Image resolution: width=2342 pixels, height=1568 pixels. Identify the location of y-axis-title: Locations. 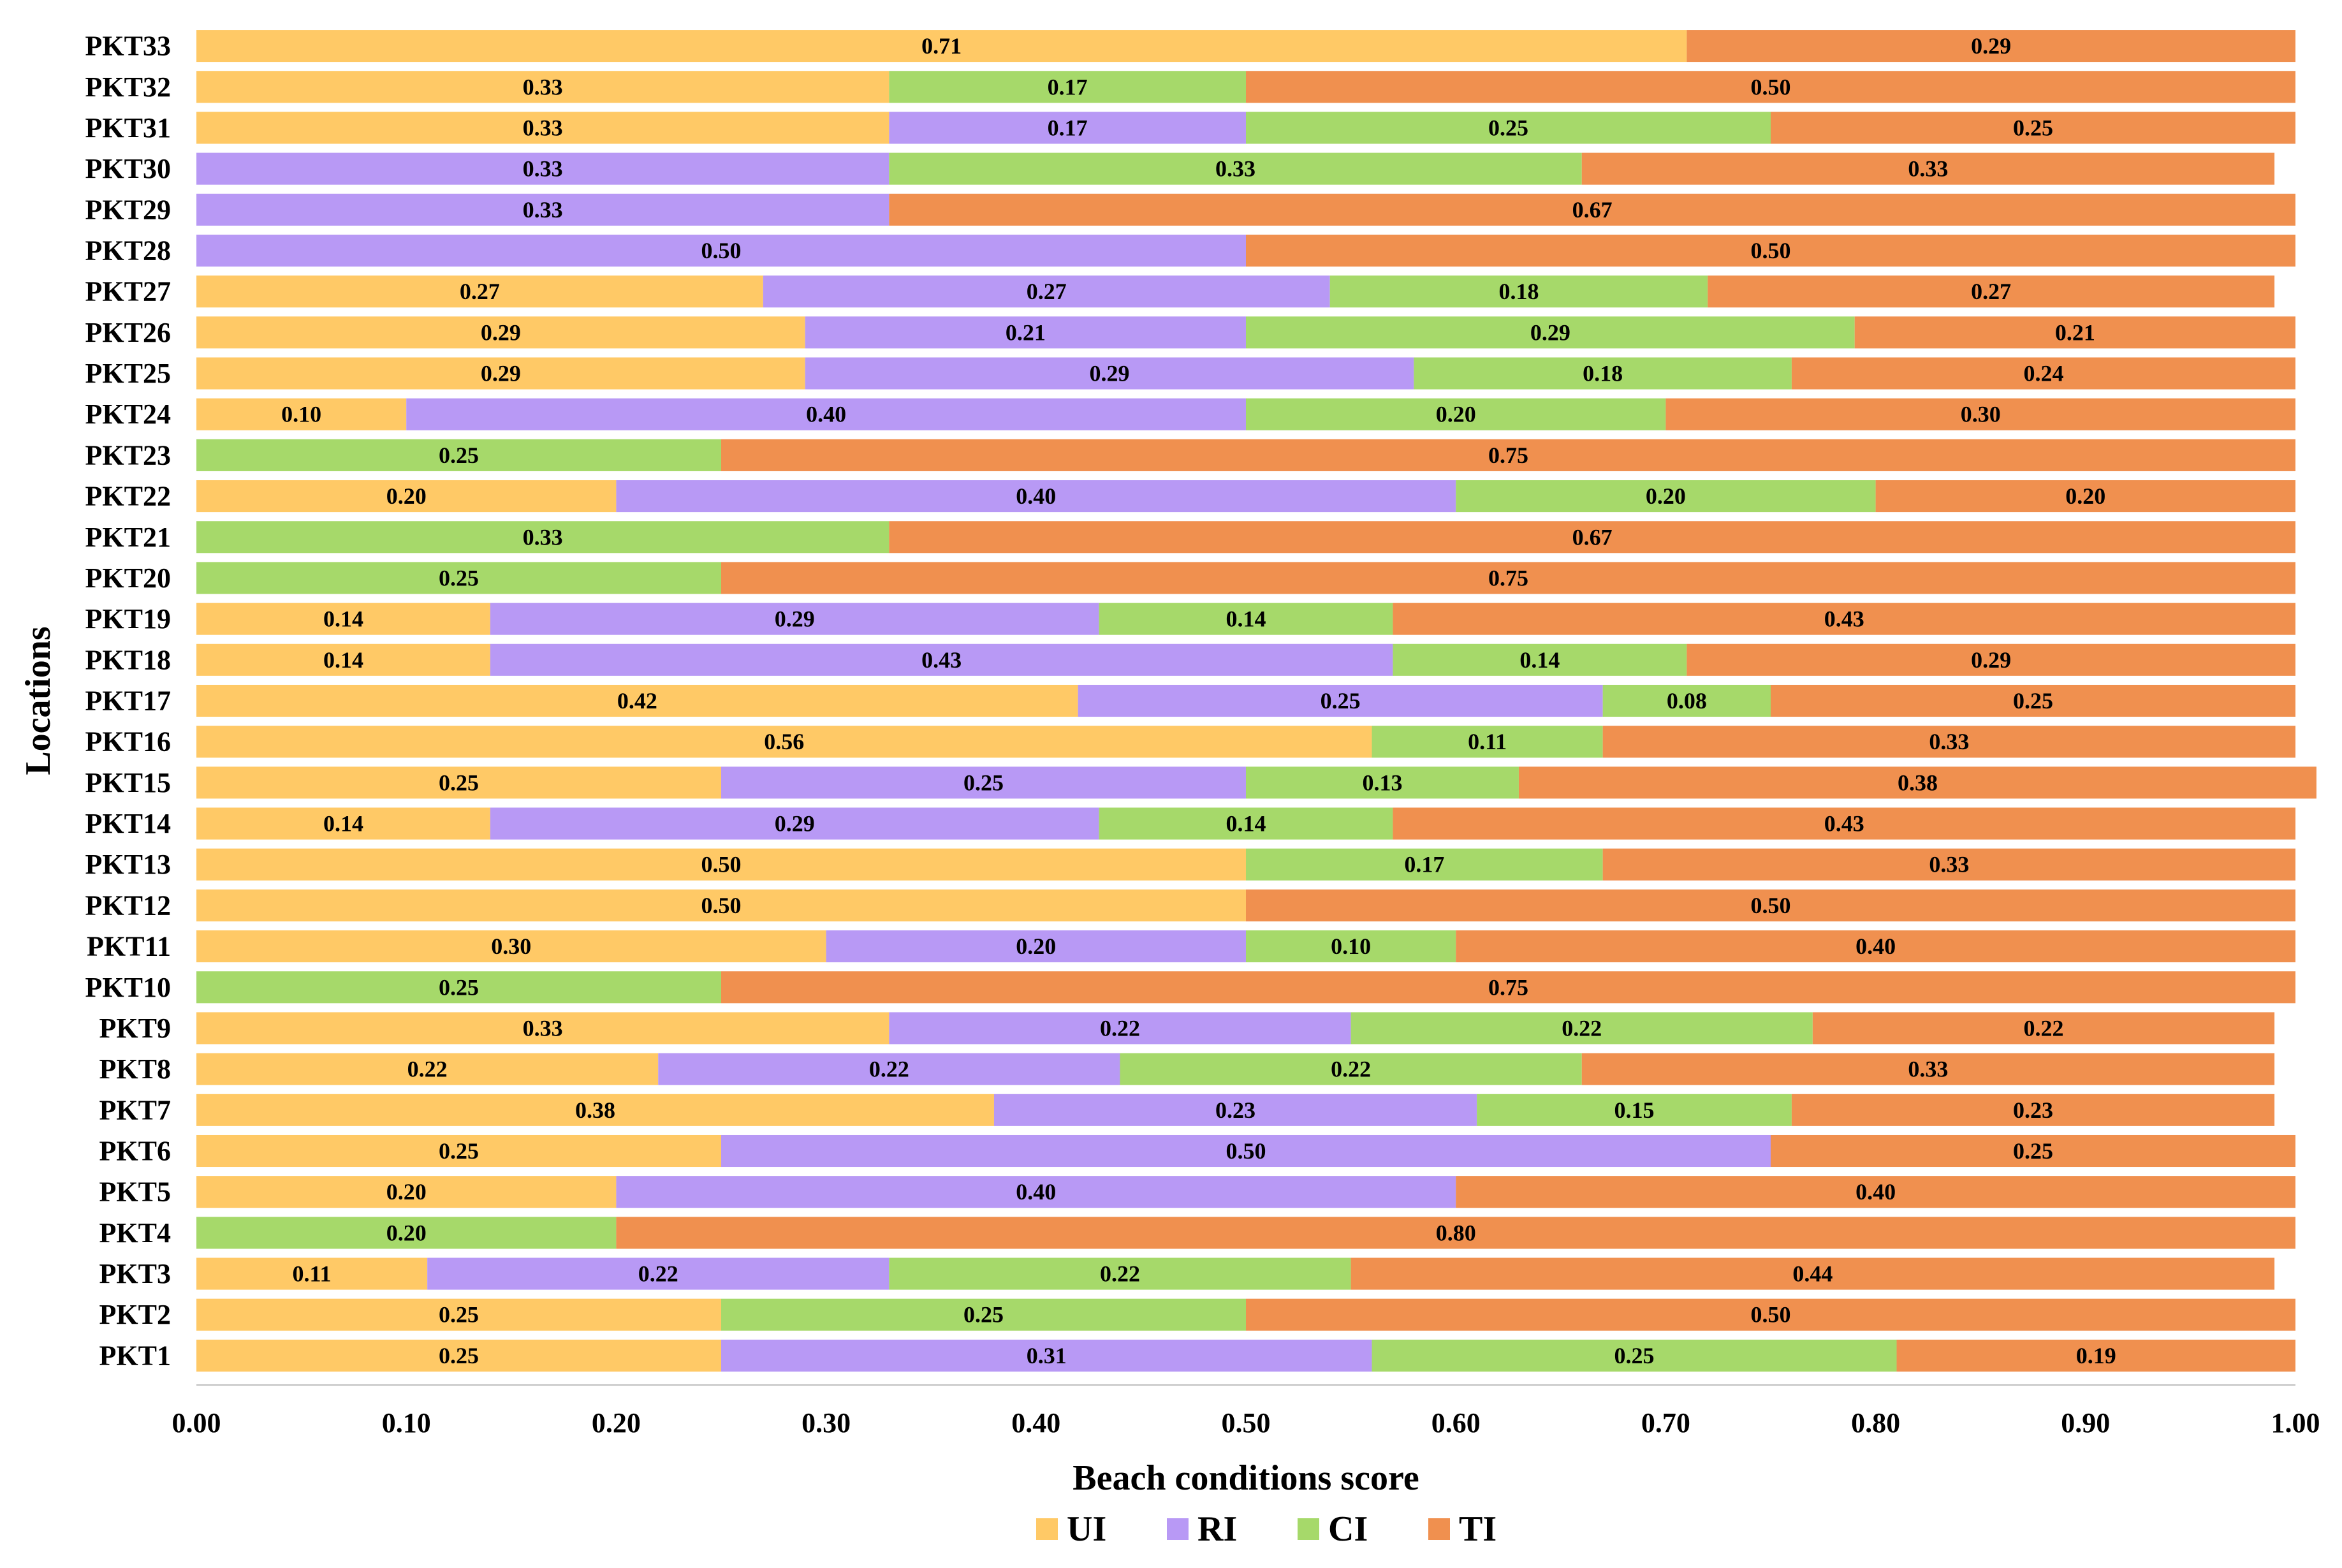
(38, 700).